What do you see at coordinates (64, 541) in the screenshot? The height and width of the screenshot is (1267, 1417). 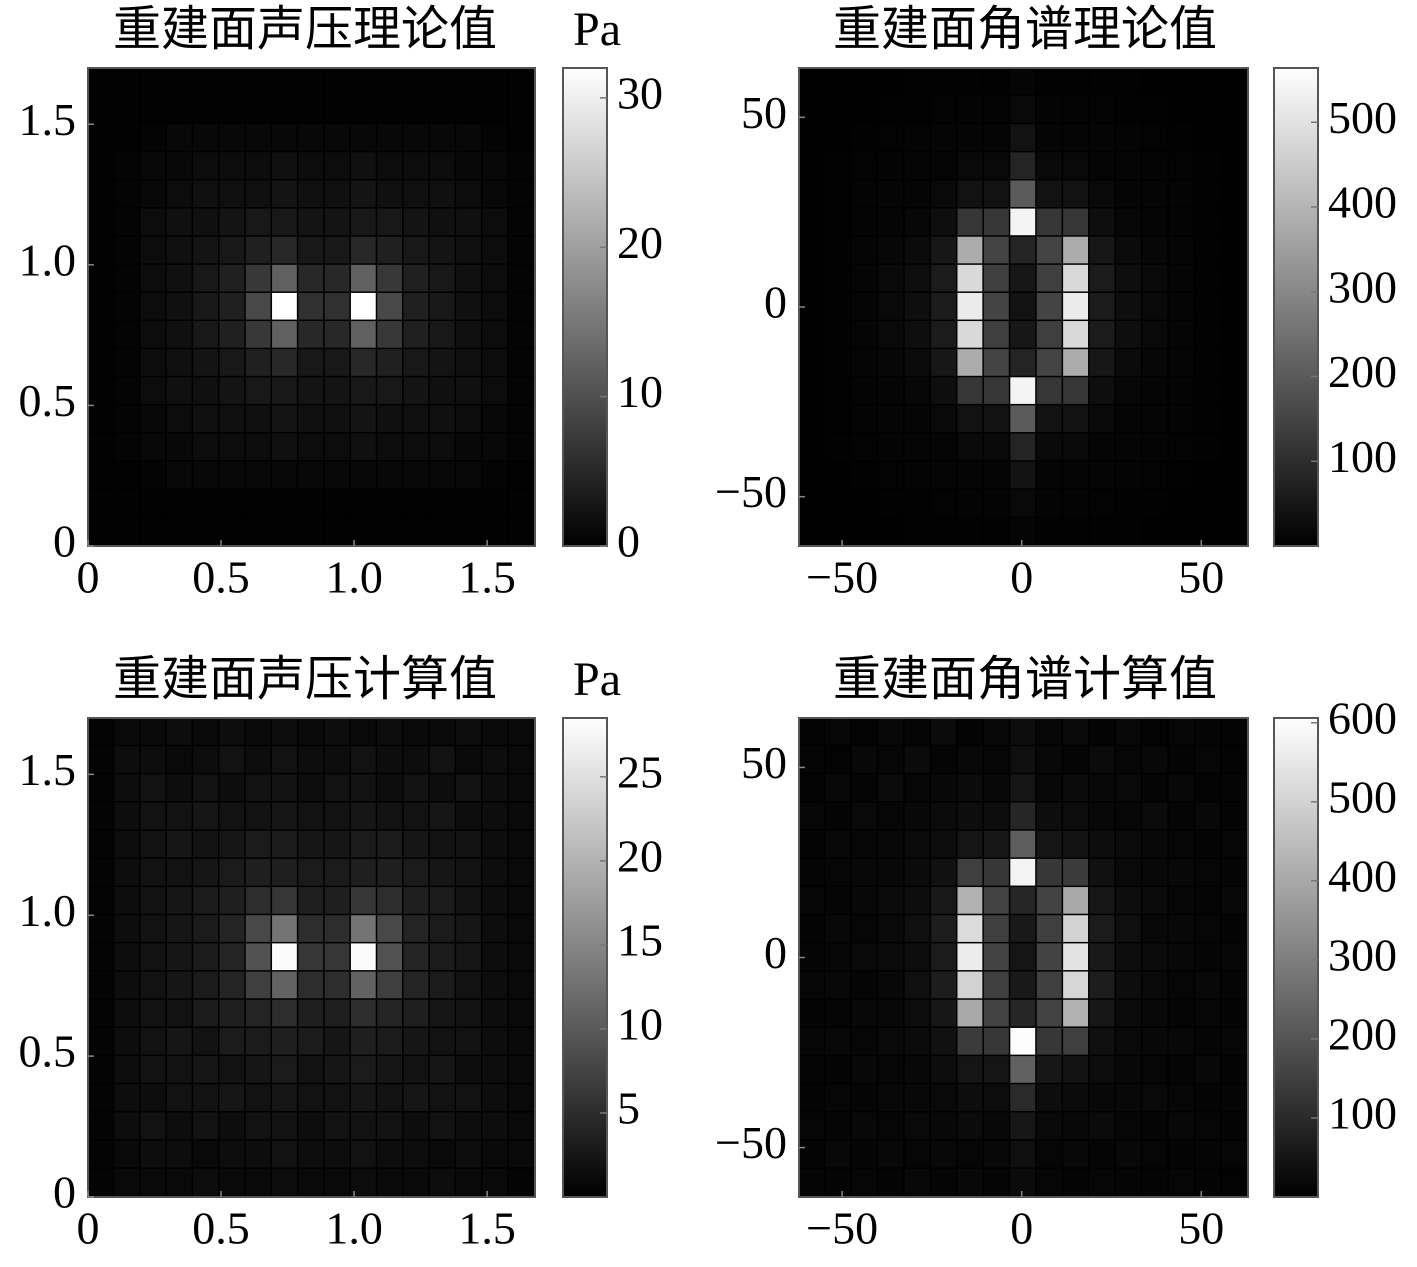 I see `y-tick-label: 0` at bounding box center [64, 541].